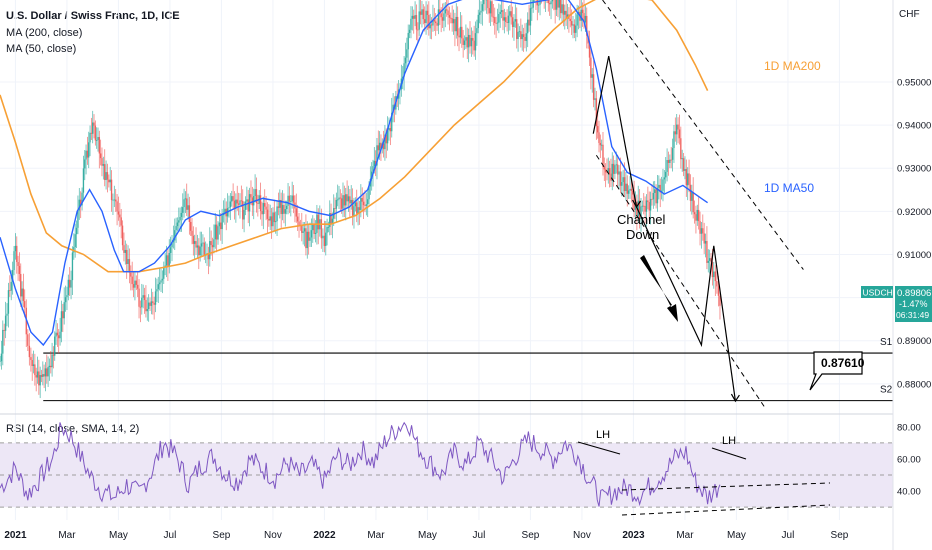 The height and width of the screenshot is (550, 932). Describe the element at coordinates (880, 293) in the screenshot. I see `symbol-badge-text: USDCHF` at that location.